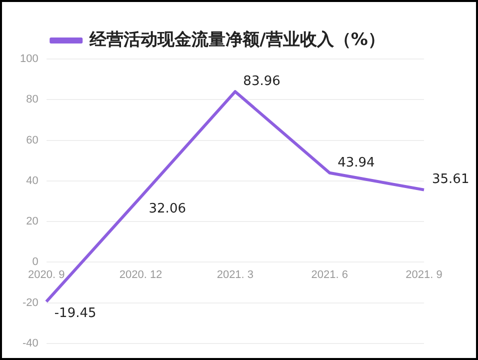  What do you see at coordinates (356, 162) in the screenshot?
I see `data-label: 43.94` at bounding box center [356, 162].